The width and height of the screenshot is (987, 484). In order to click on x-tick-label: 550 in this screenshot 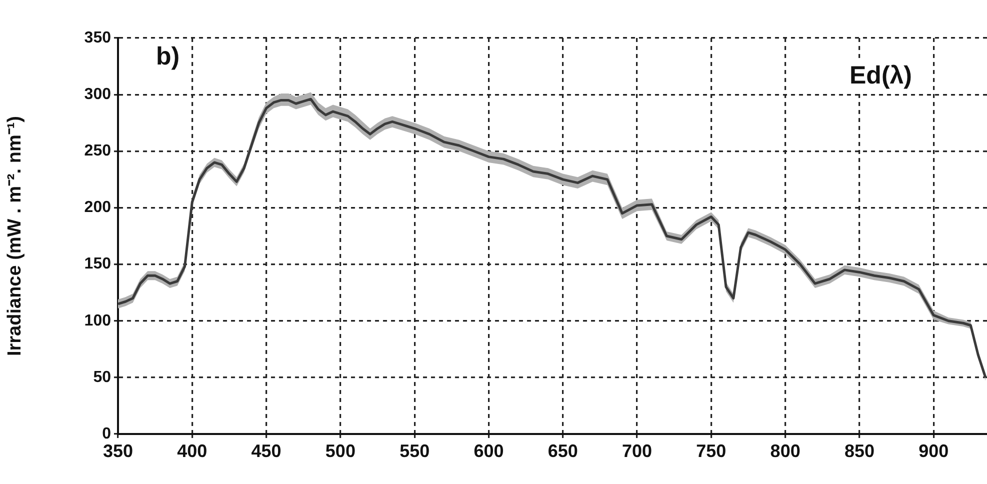, I will do `click(415, 450)`.